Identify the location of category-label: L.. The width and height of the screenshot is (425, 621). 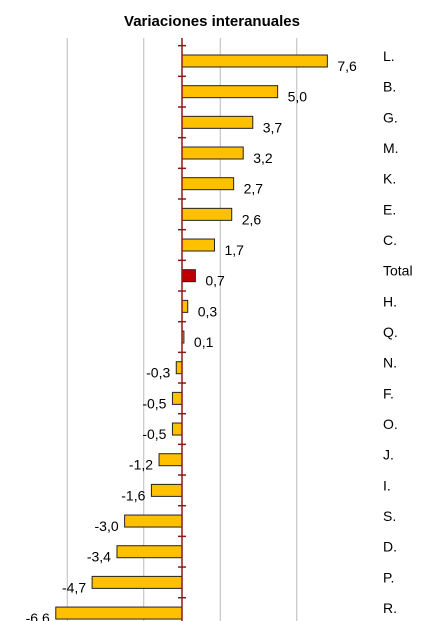
(389, 56).